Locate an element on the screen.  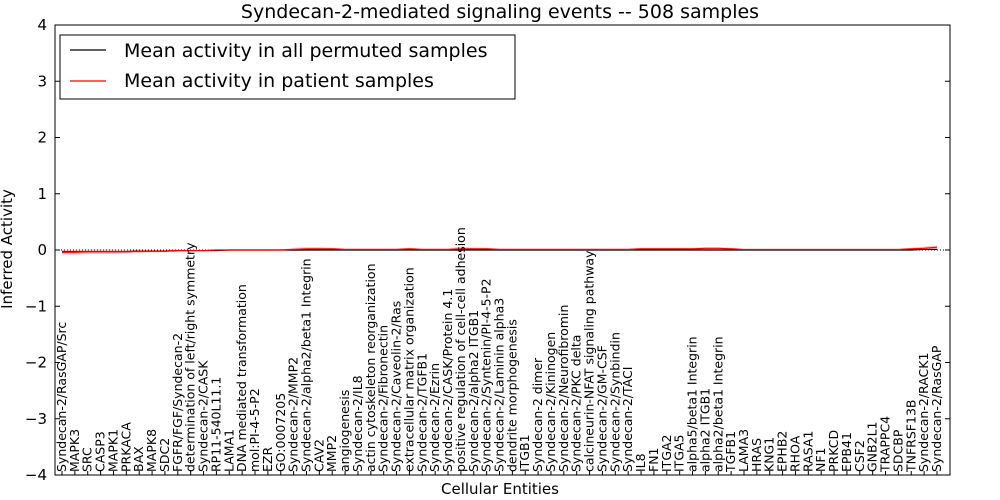
x-tick-label: Syndecan-2/CASK/Protein 4.1 is located at coordinates (447, 380).